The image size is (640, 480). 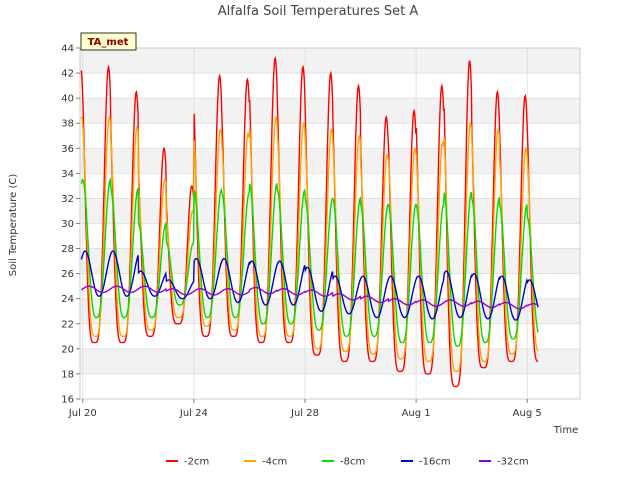 What do you see at coordinates (513, 462) in the screenshot?
I see `legend-label: -32cm` at bounding box center [513, 462].